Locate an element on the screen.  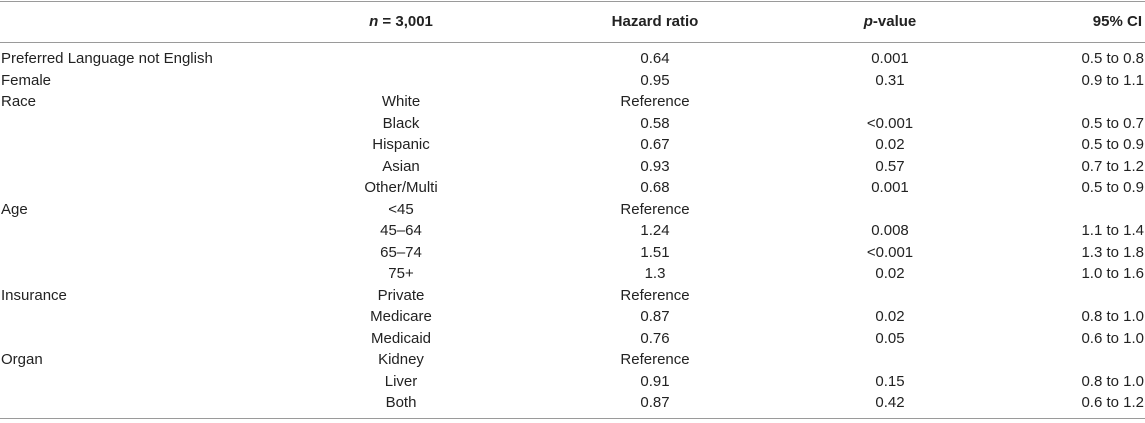
row-category: 65–74 is located at coordinates (401, 252).